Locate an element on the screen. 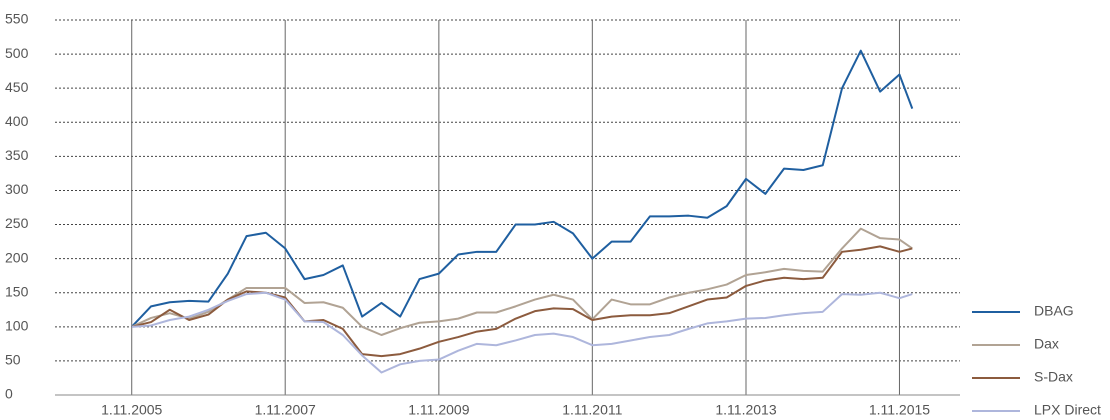  y-tick-label: 550 is located at coordinates (17, 19).